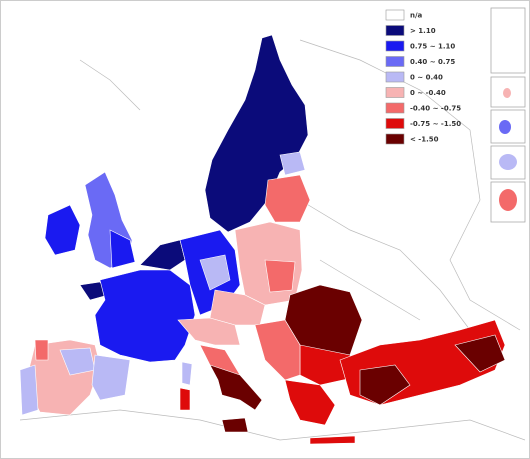 This screenshot has width=530, height=459. I want to click on legend-label: 0 ~ 0.40, so click(426, 78).